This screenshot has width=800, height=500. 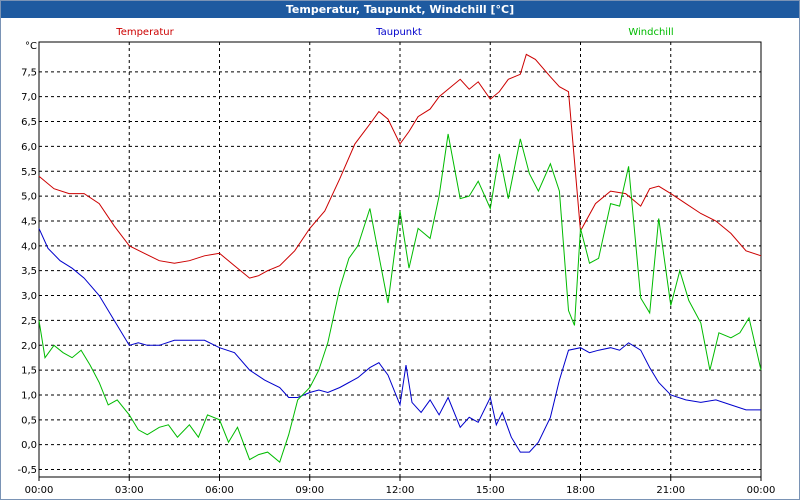 I want to click on legend: Temperatur Taupunkt Windchill, so click(x=394, y=32).